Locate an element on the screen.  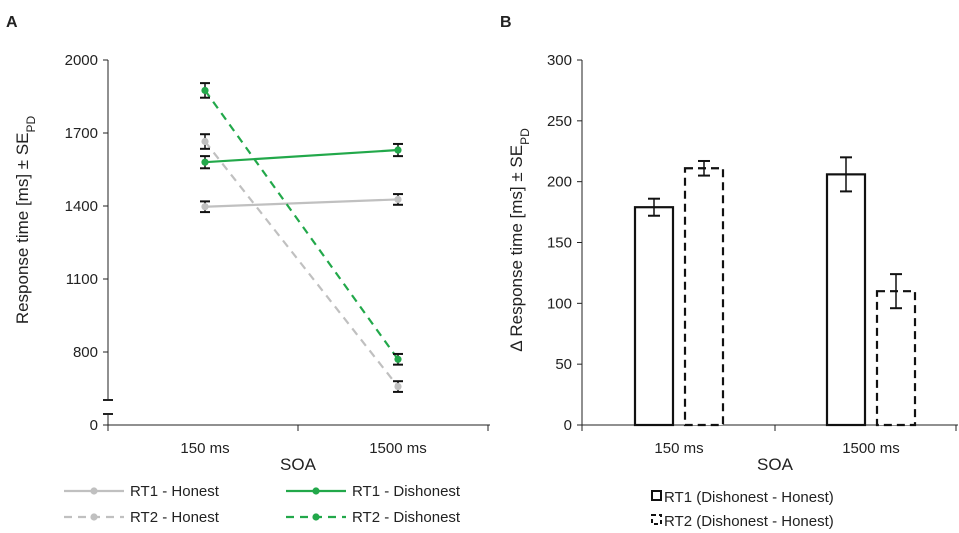
panel-b-y-tick-label: 300 is located at coordinates (559, 60).